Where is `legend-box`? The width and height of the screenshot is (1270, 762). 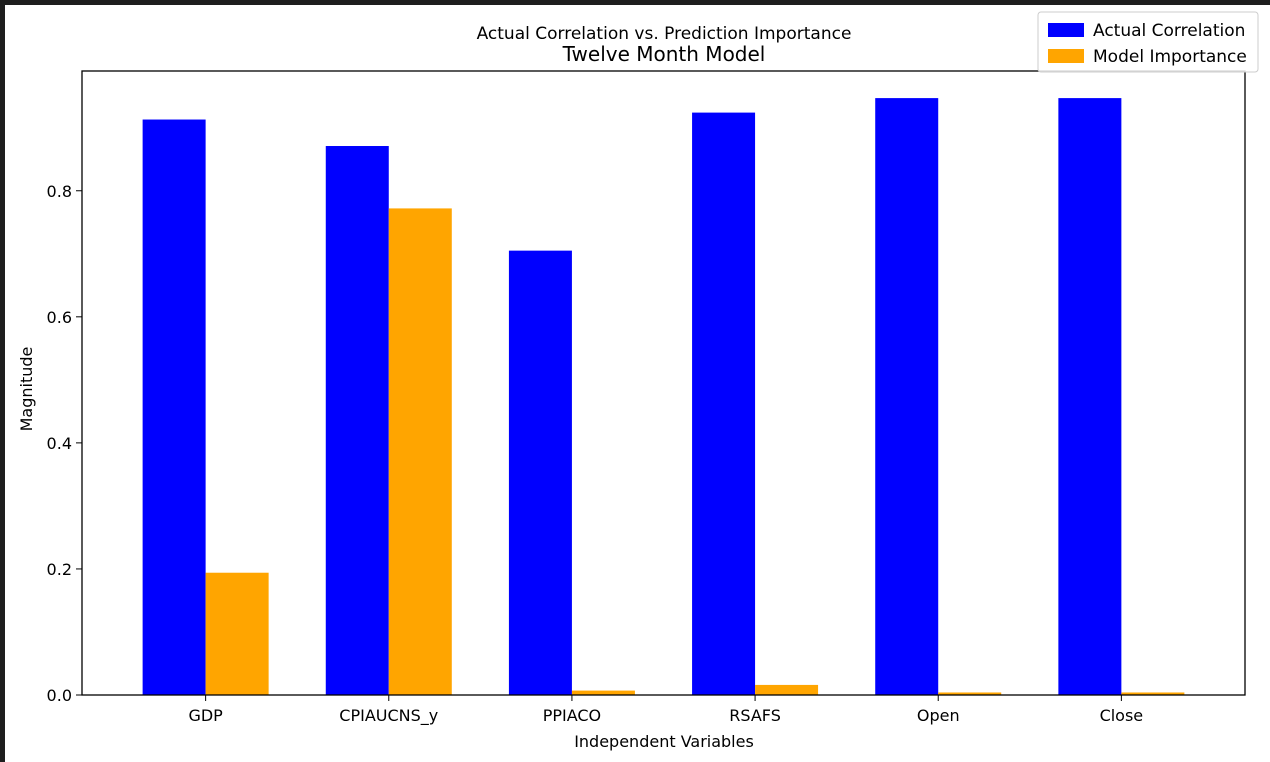
legend-box is located at coordinates (1148, 42).